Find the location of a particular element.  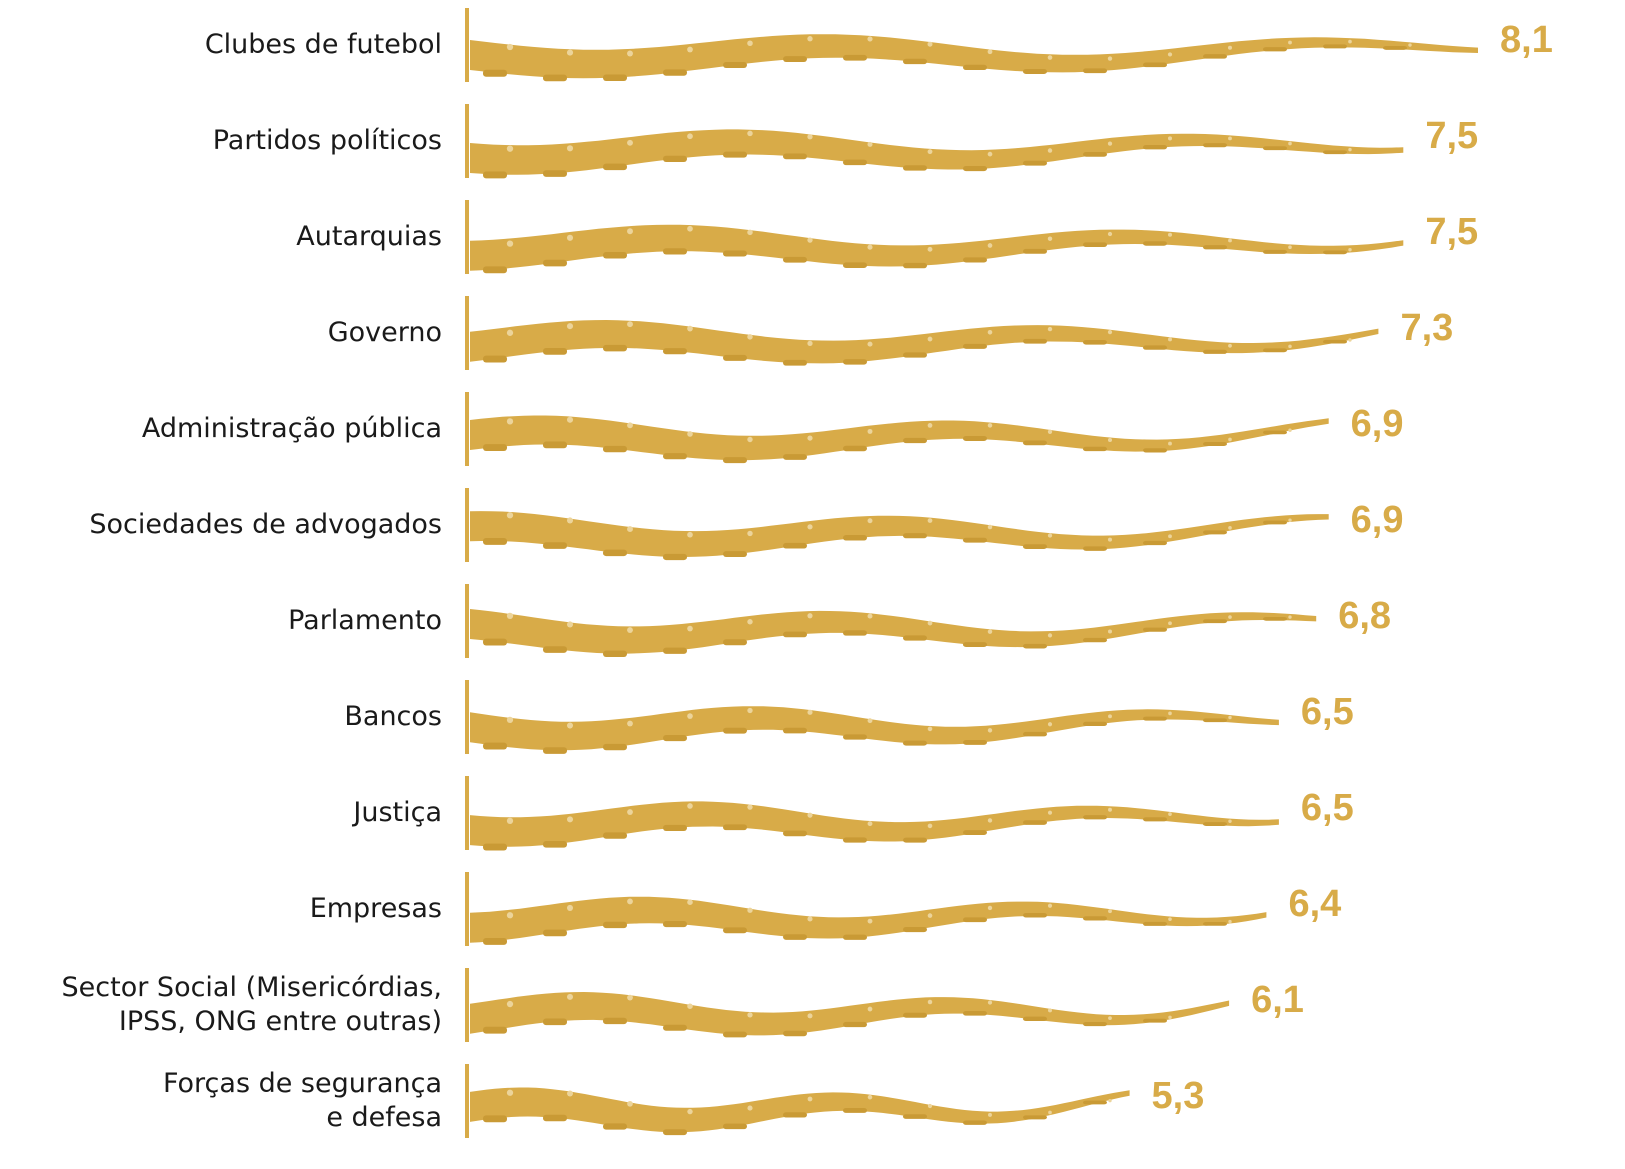

value-label: 8,1 is located at coordinates (1526, 40).